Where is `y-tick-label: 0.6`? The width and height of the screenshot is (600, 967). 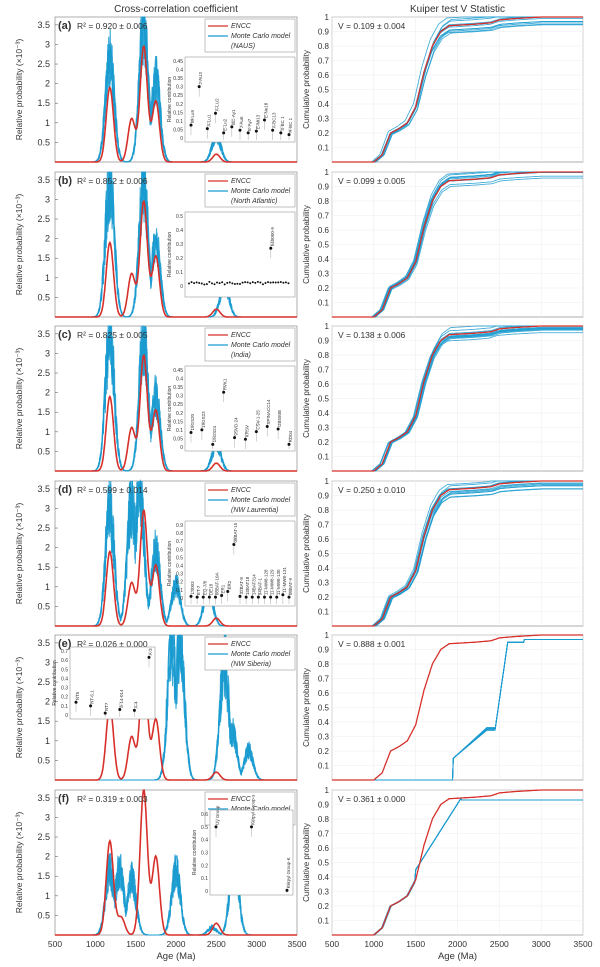 y-tick-label: 0.6 is located at coordinates (324, 384).